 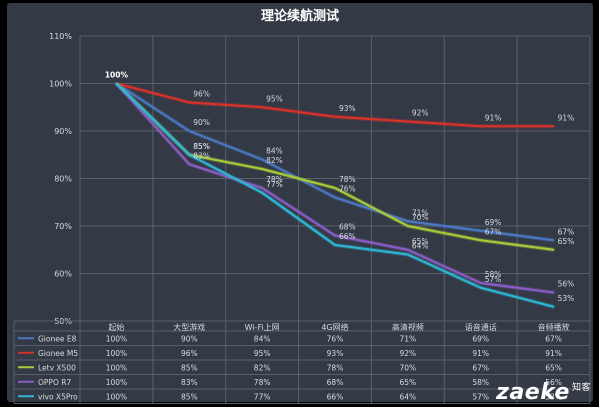 I want to click on data-label: 95%, so click(x=274, y=98).